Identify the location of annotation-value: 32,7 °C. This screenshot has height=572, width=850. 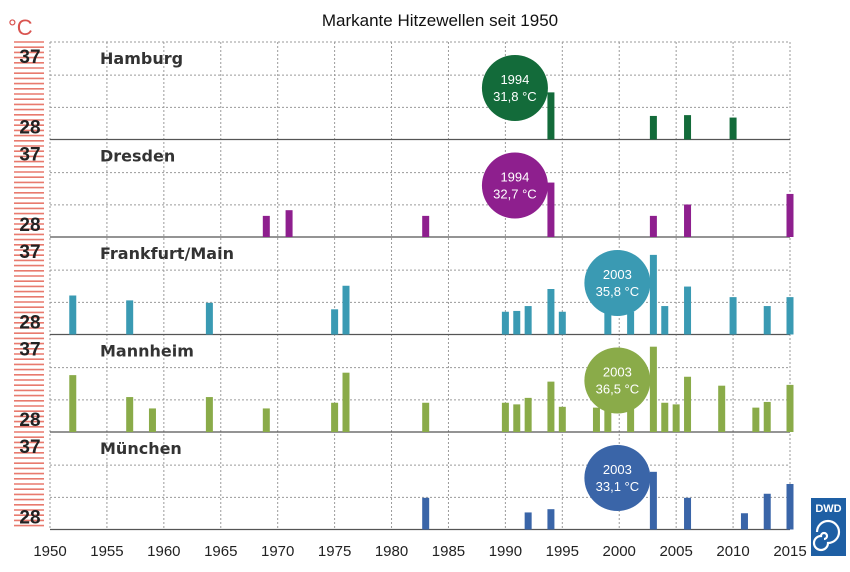
(515, 194).